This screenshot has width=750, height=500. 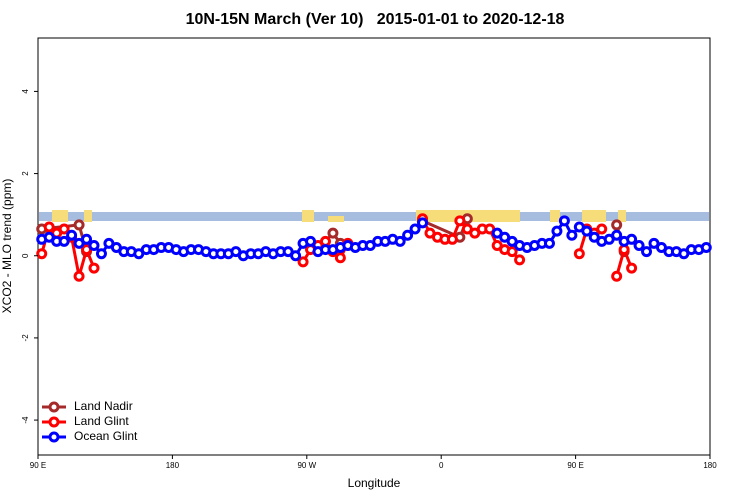 What do you see at coordinates (106, 436) in the screenshot?
I see `legend-label: Ocean Glint` at bounding box center [106, 436].